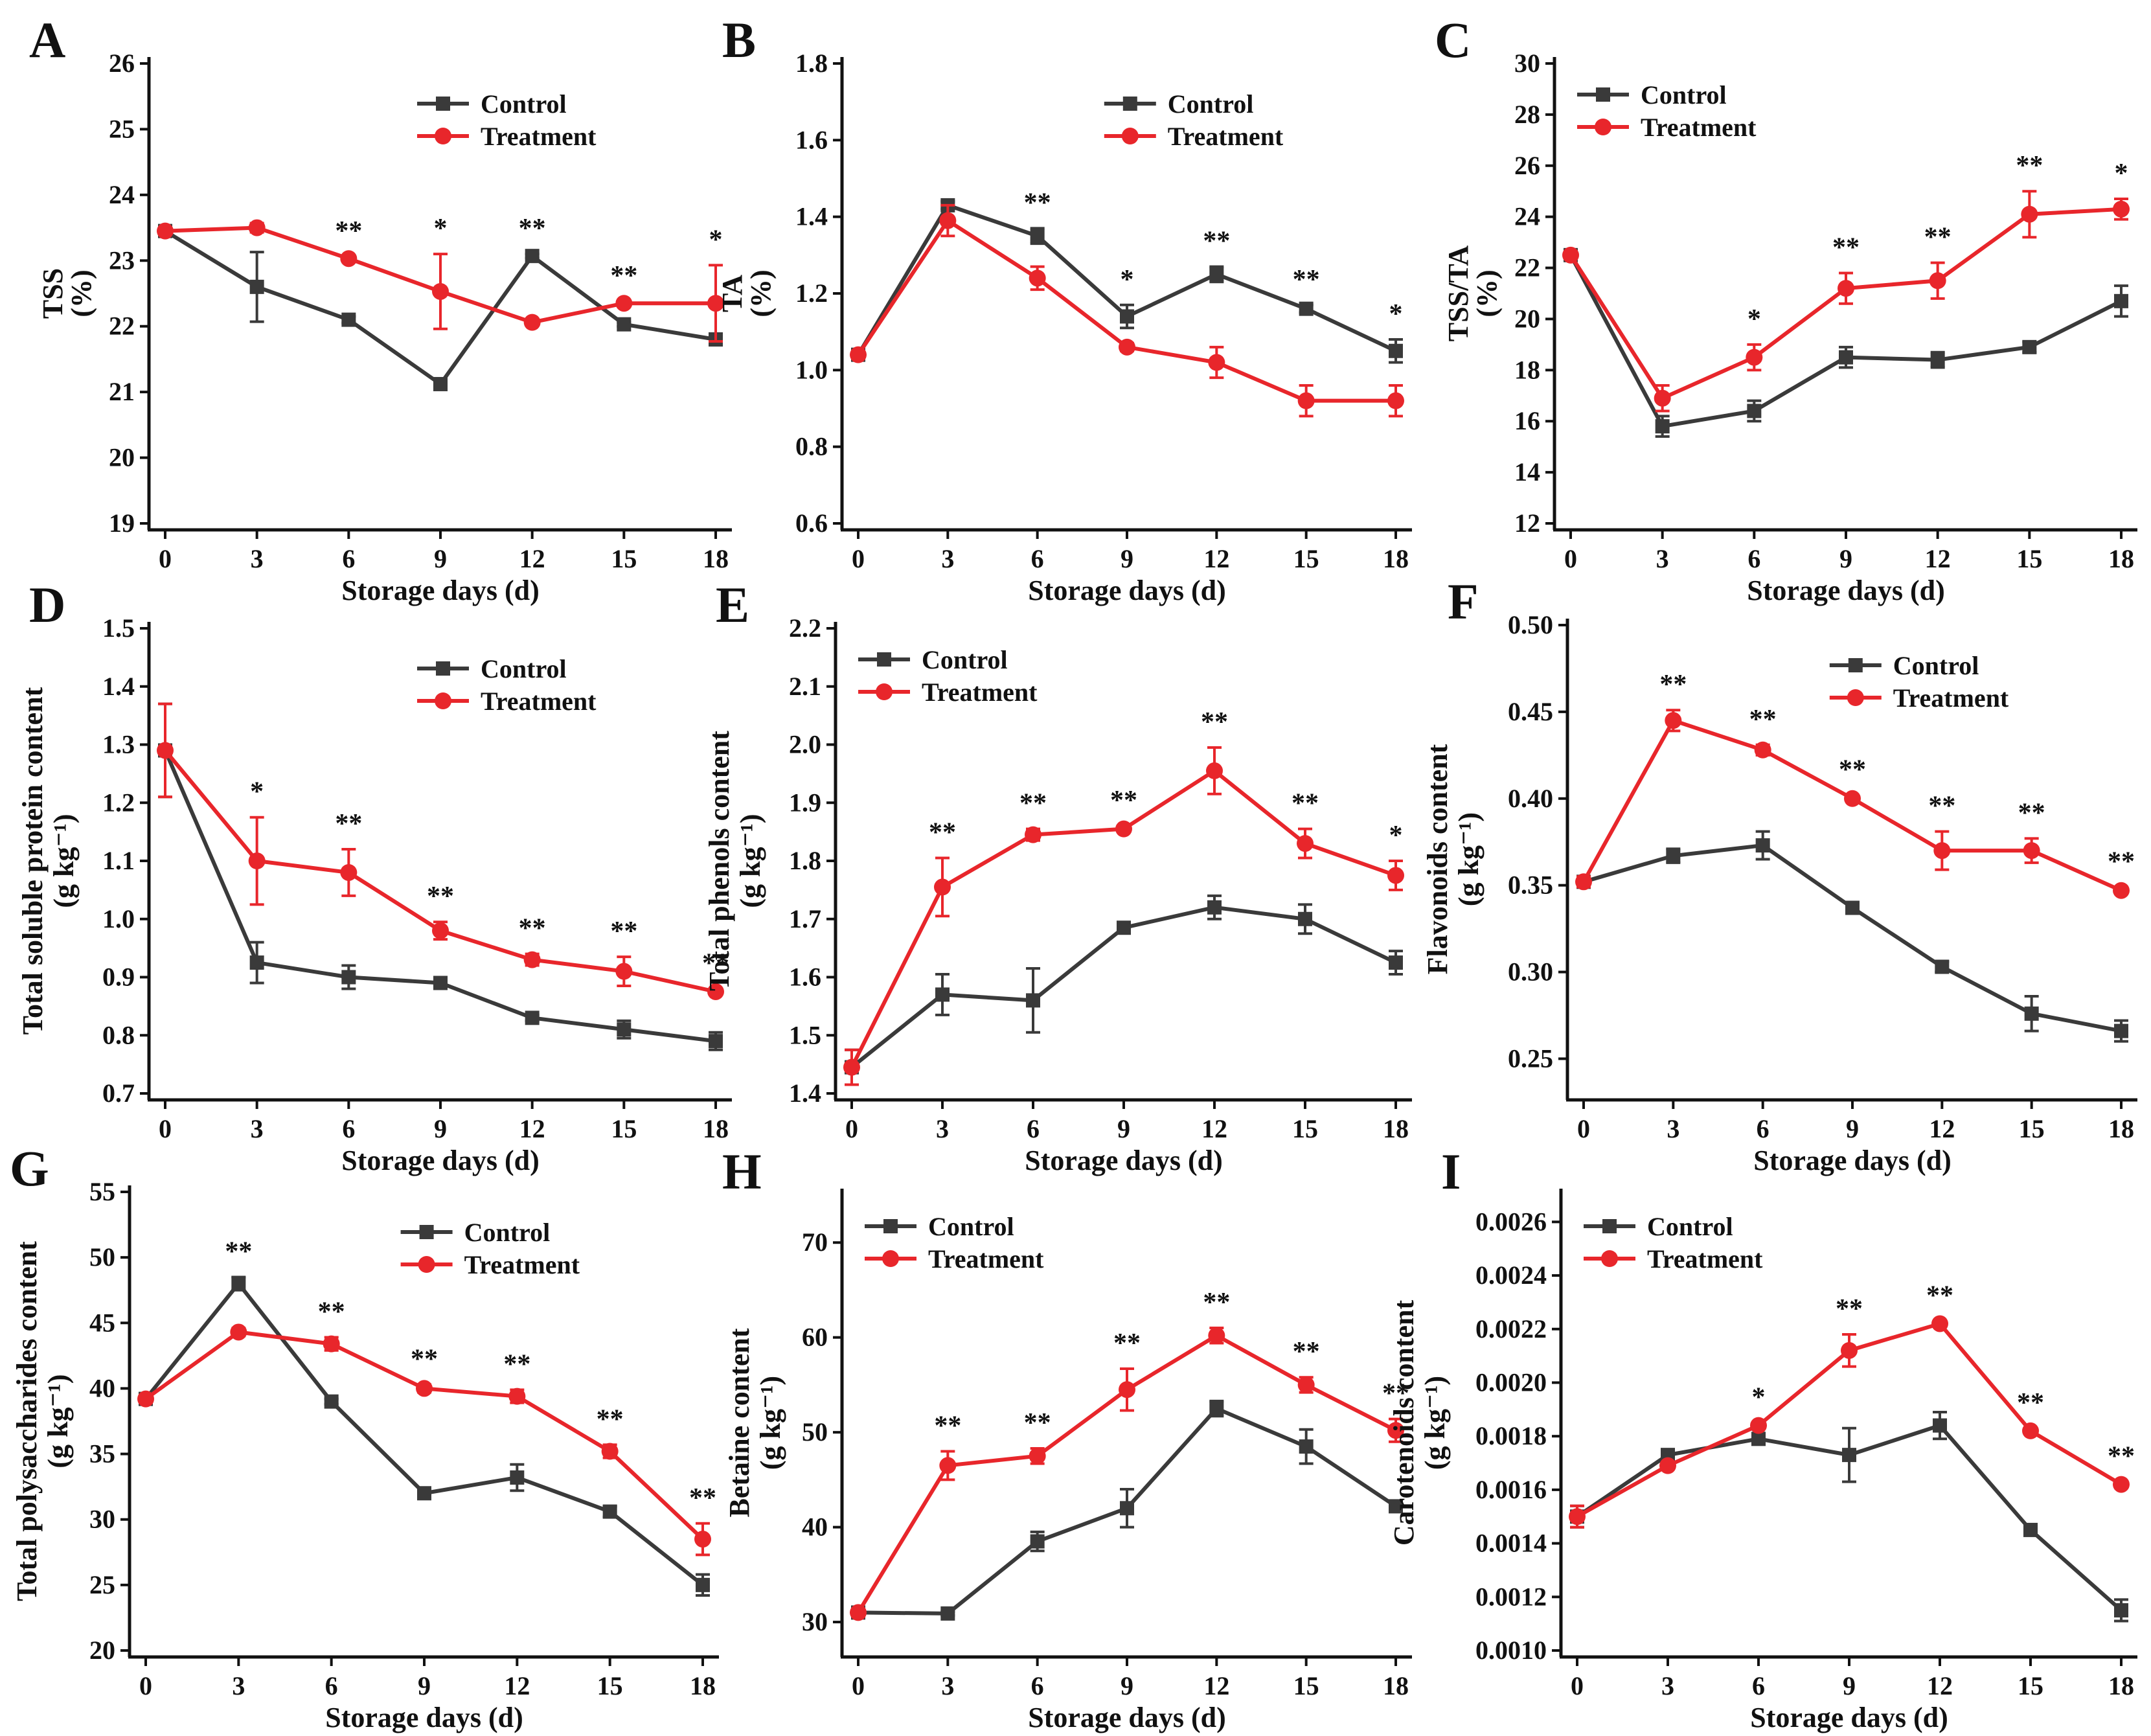 This screenshot has height=1736, width=2151. I want to click on panel-letter: F, so click(1463, 602).